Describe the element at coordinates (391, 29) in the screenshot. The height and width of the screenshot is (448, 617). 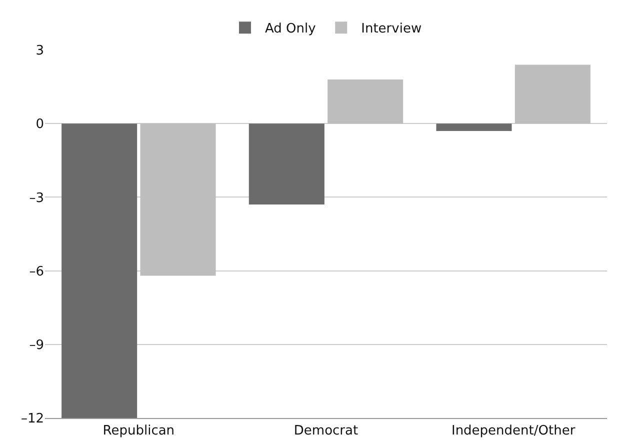
I see `legend-label: Interview` at that location.